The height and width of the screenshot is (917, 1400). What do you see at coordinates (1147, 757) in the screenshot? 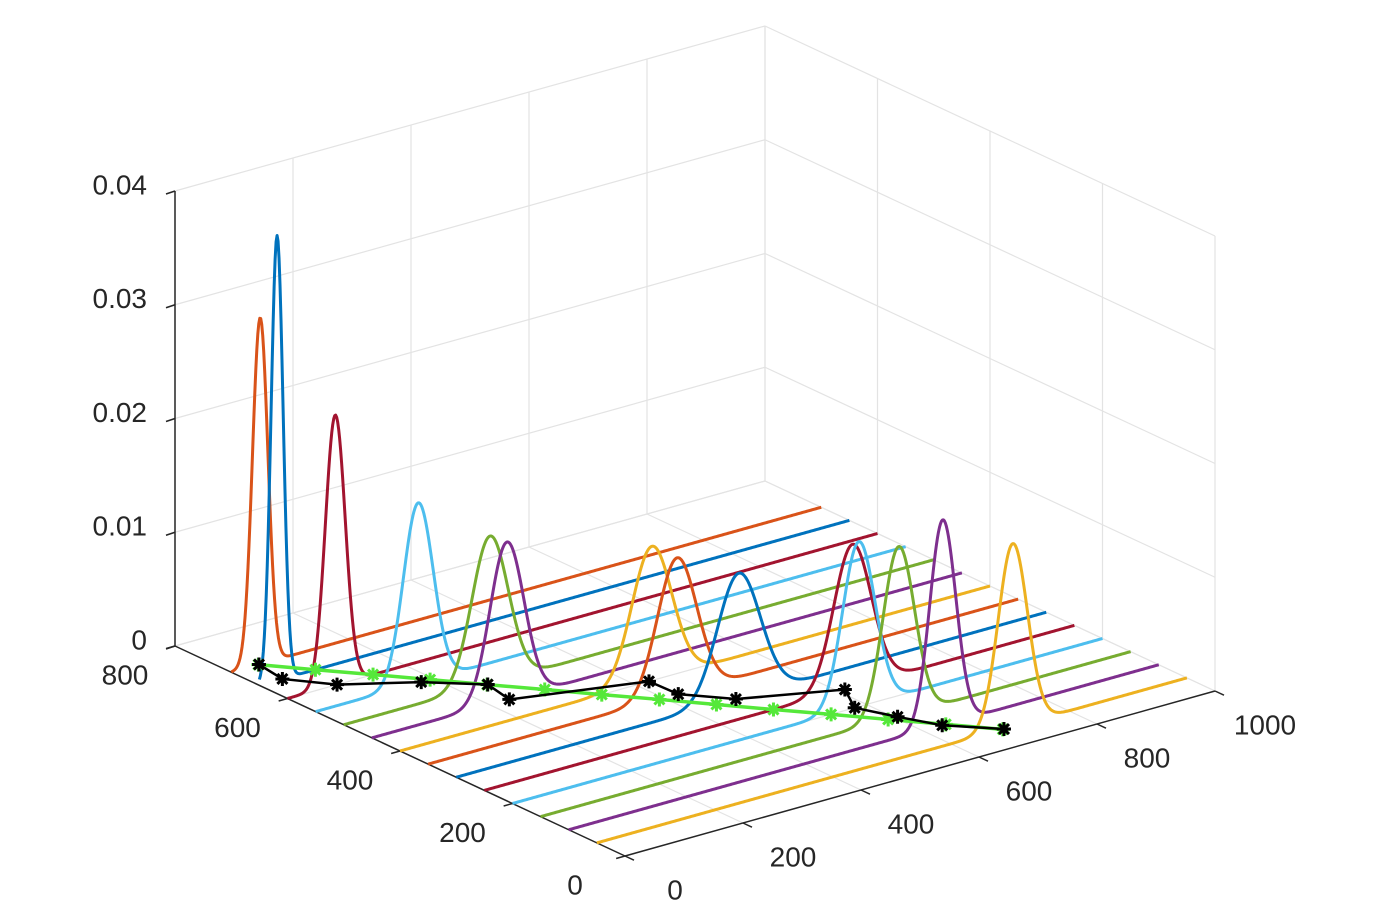
I see `x-tick-label: 800` at bounding box center [1147, 757].